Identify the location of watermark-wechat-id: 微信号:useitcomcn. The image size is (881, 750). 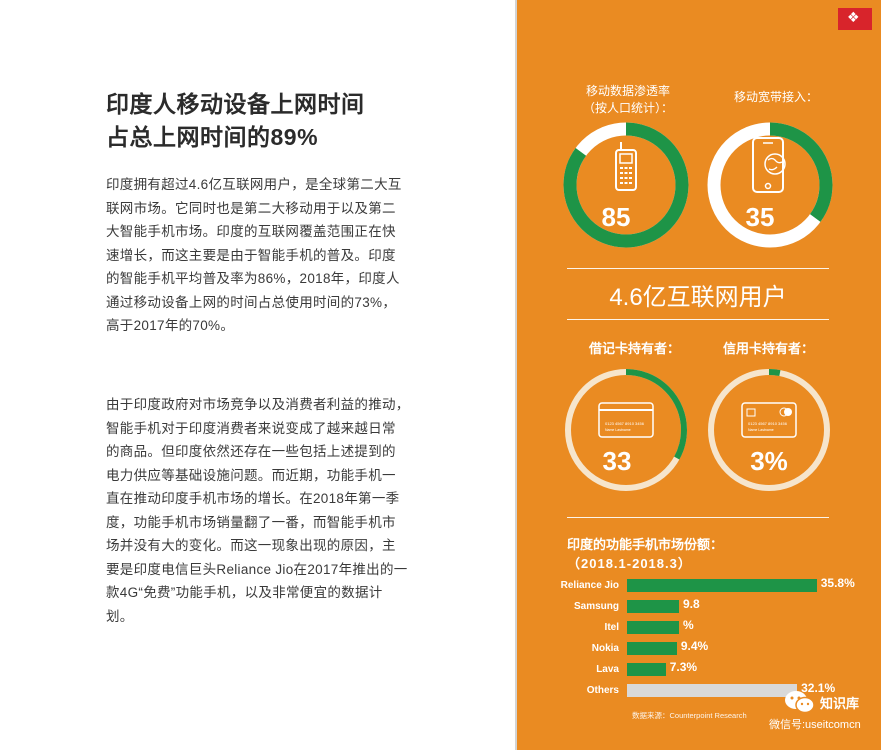
(815, 725).